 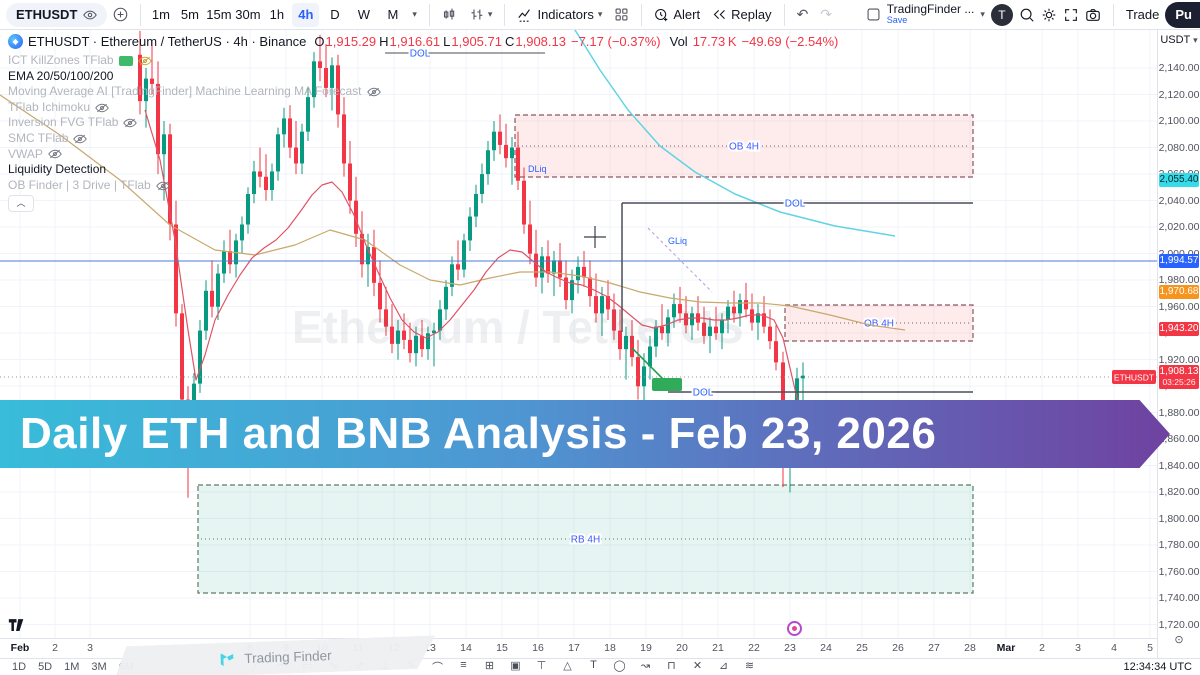 What do you see at coordinates (934, 648) in the screenshot?
I see `time-tick: 27` at bounding box center [934, 648].